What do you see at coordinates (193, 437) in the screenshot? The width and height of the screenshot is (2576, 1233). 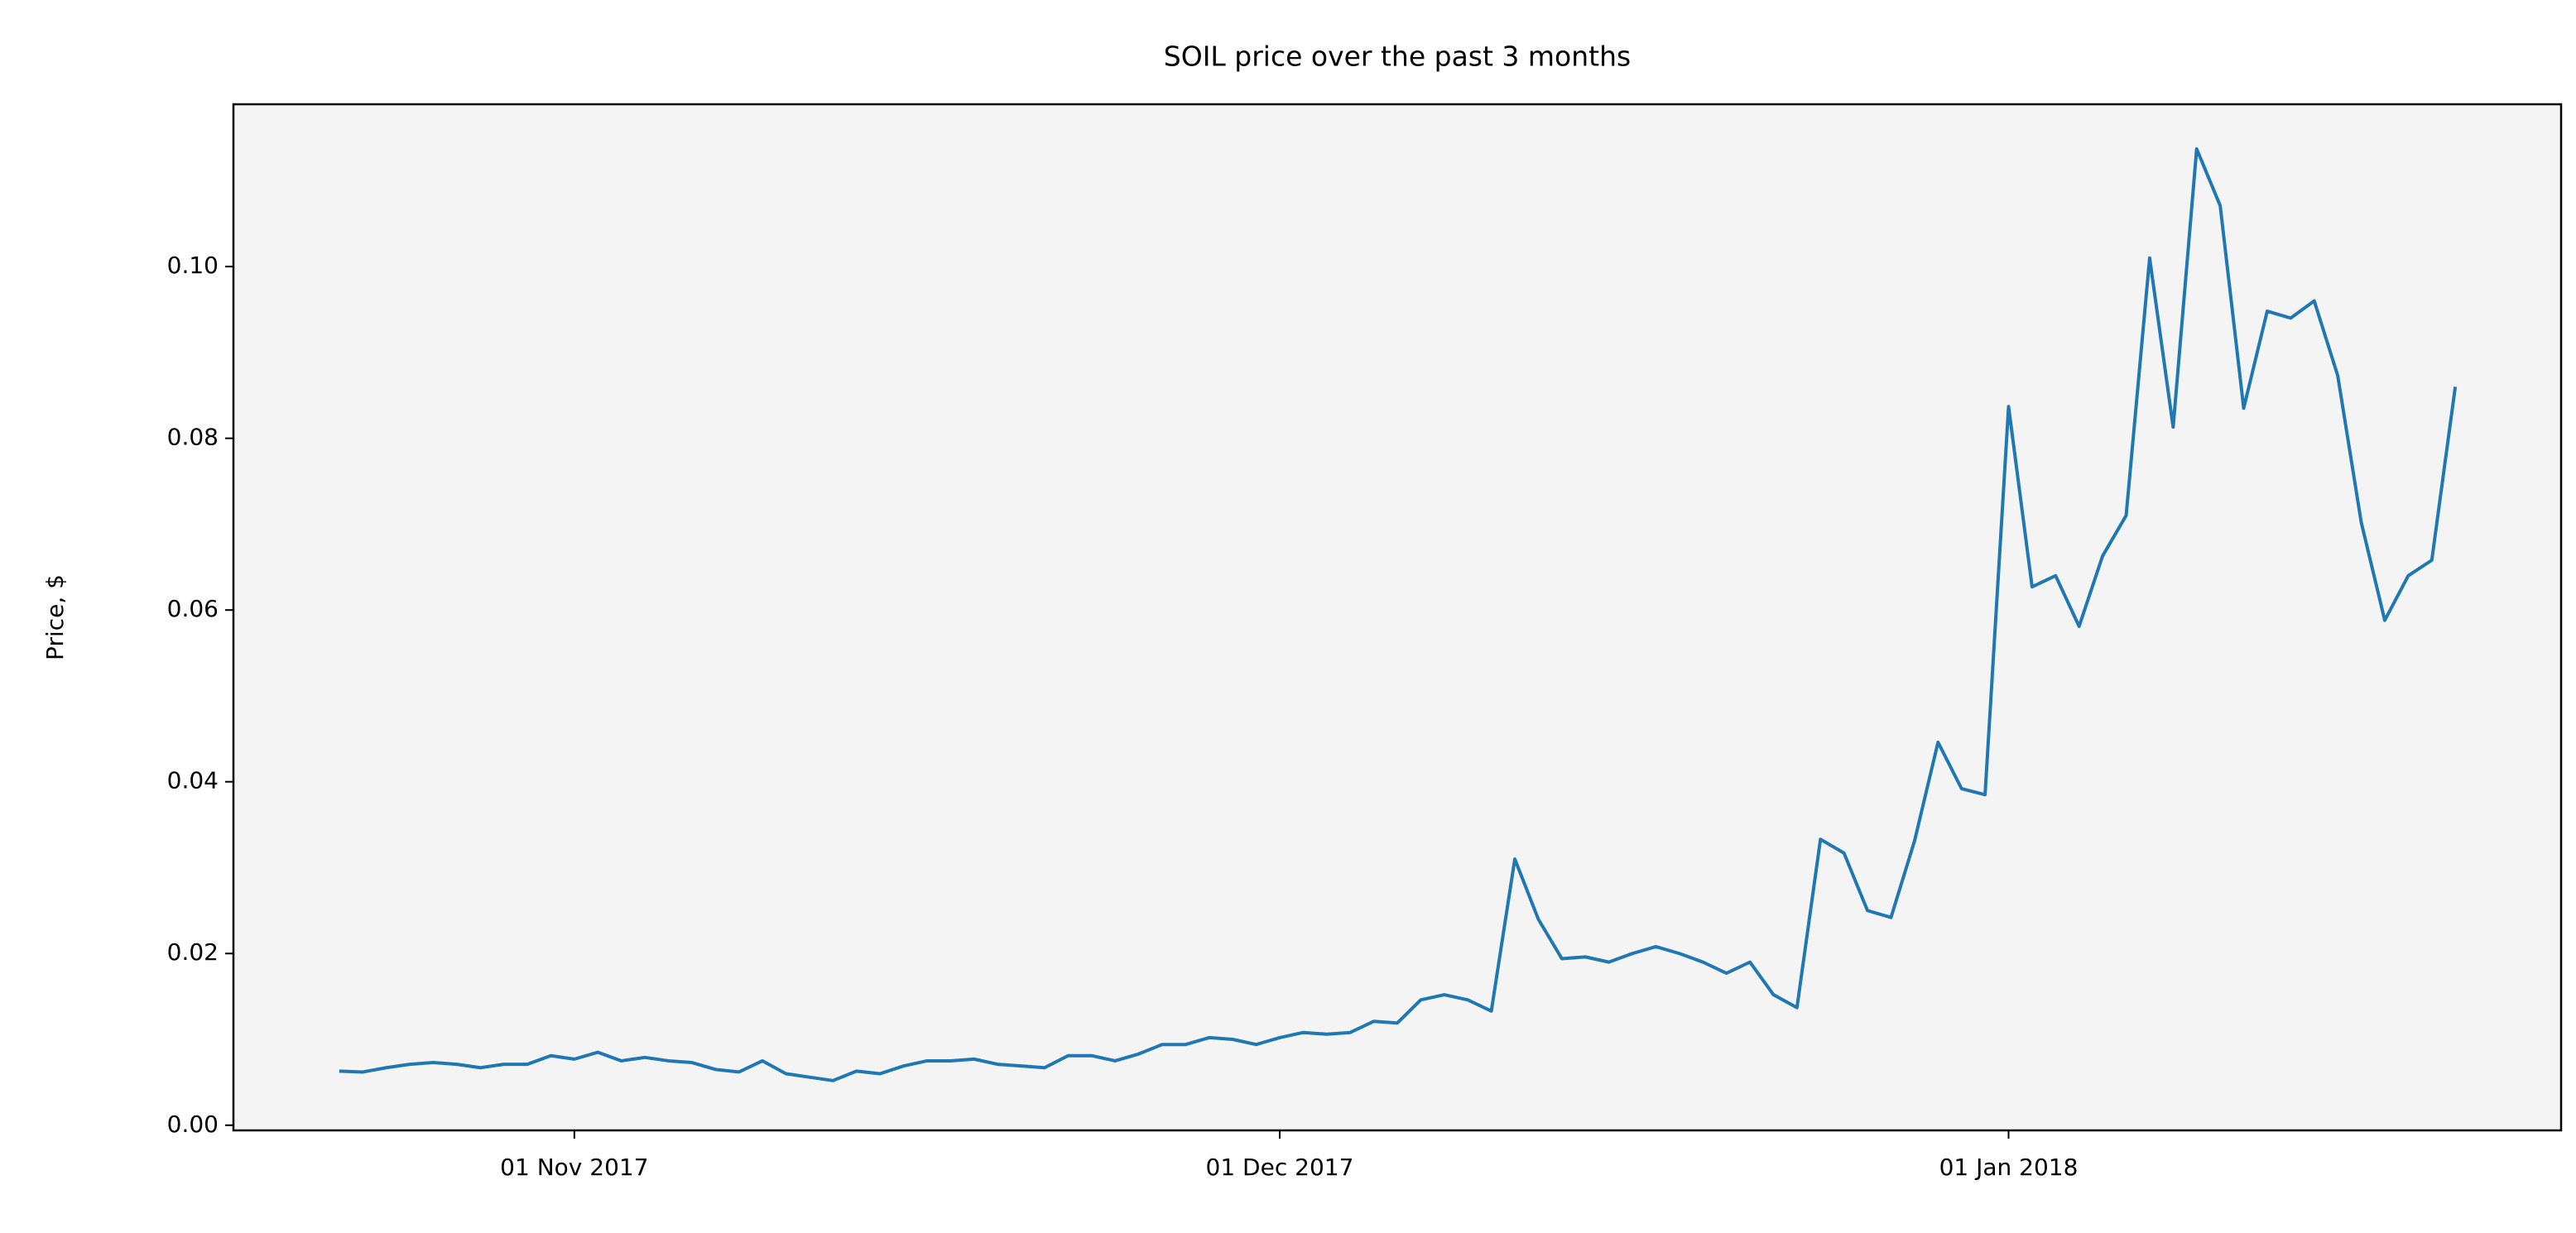 I see `y-tick-label: 0.08` at bounding box center [193, 437].